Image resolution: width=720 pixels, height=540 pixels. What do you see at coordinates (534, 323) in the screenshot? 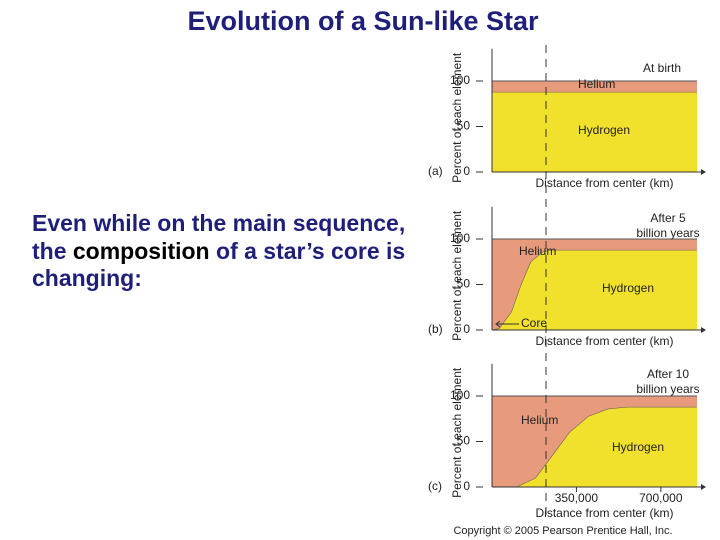
I see `core-label: Core` at bounding box center [534, 323].